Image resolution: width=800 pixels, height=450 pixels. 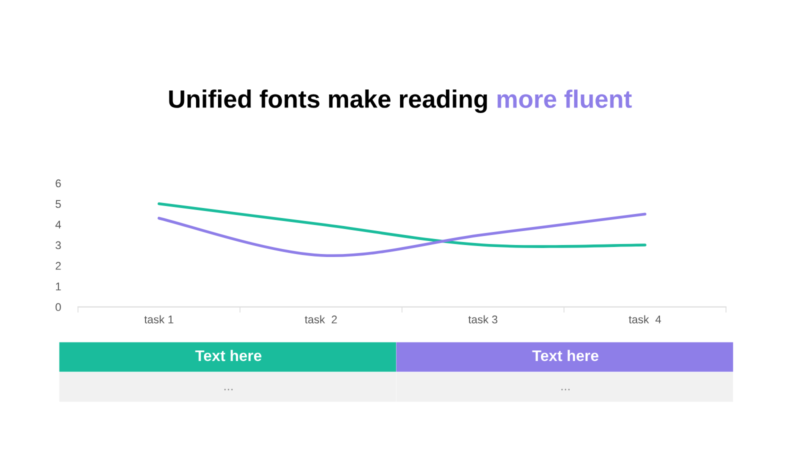 I want to click on y-tick-label: 4, so click(x=58, y=224).